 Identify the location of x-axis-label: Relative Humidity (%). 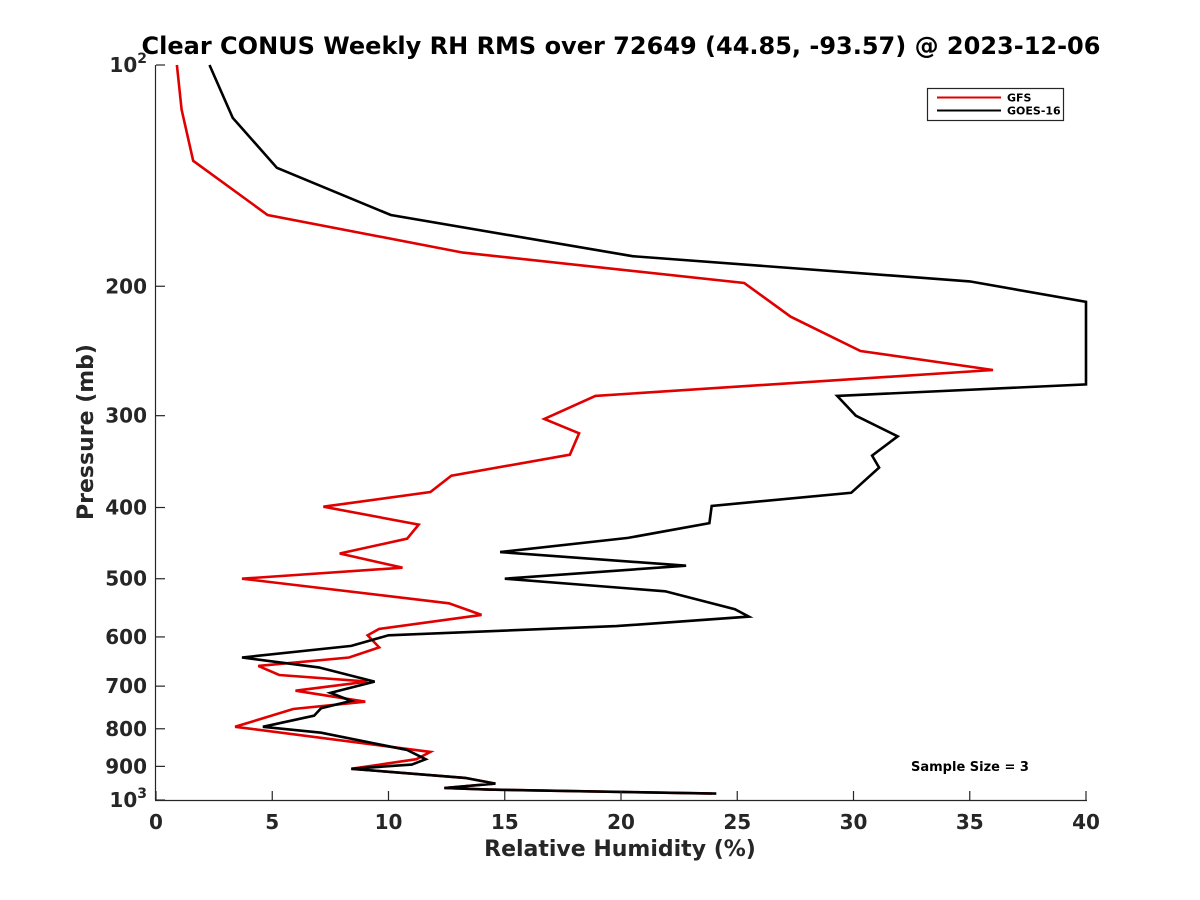
(620, 849).